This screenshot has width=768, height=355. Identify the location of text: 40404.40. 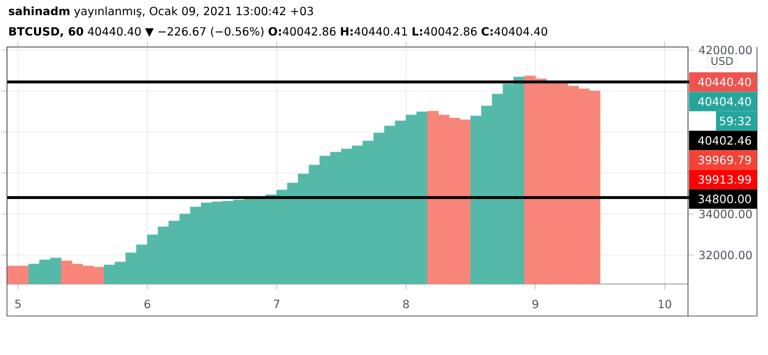
(724, 101).